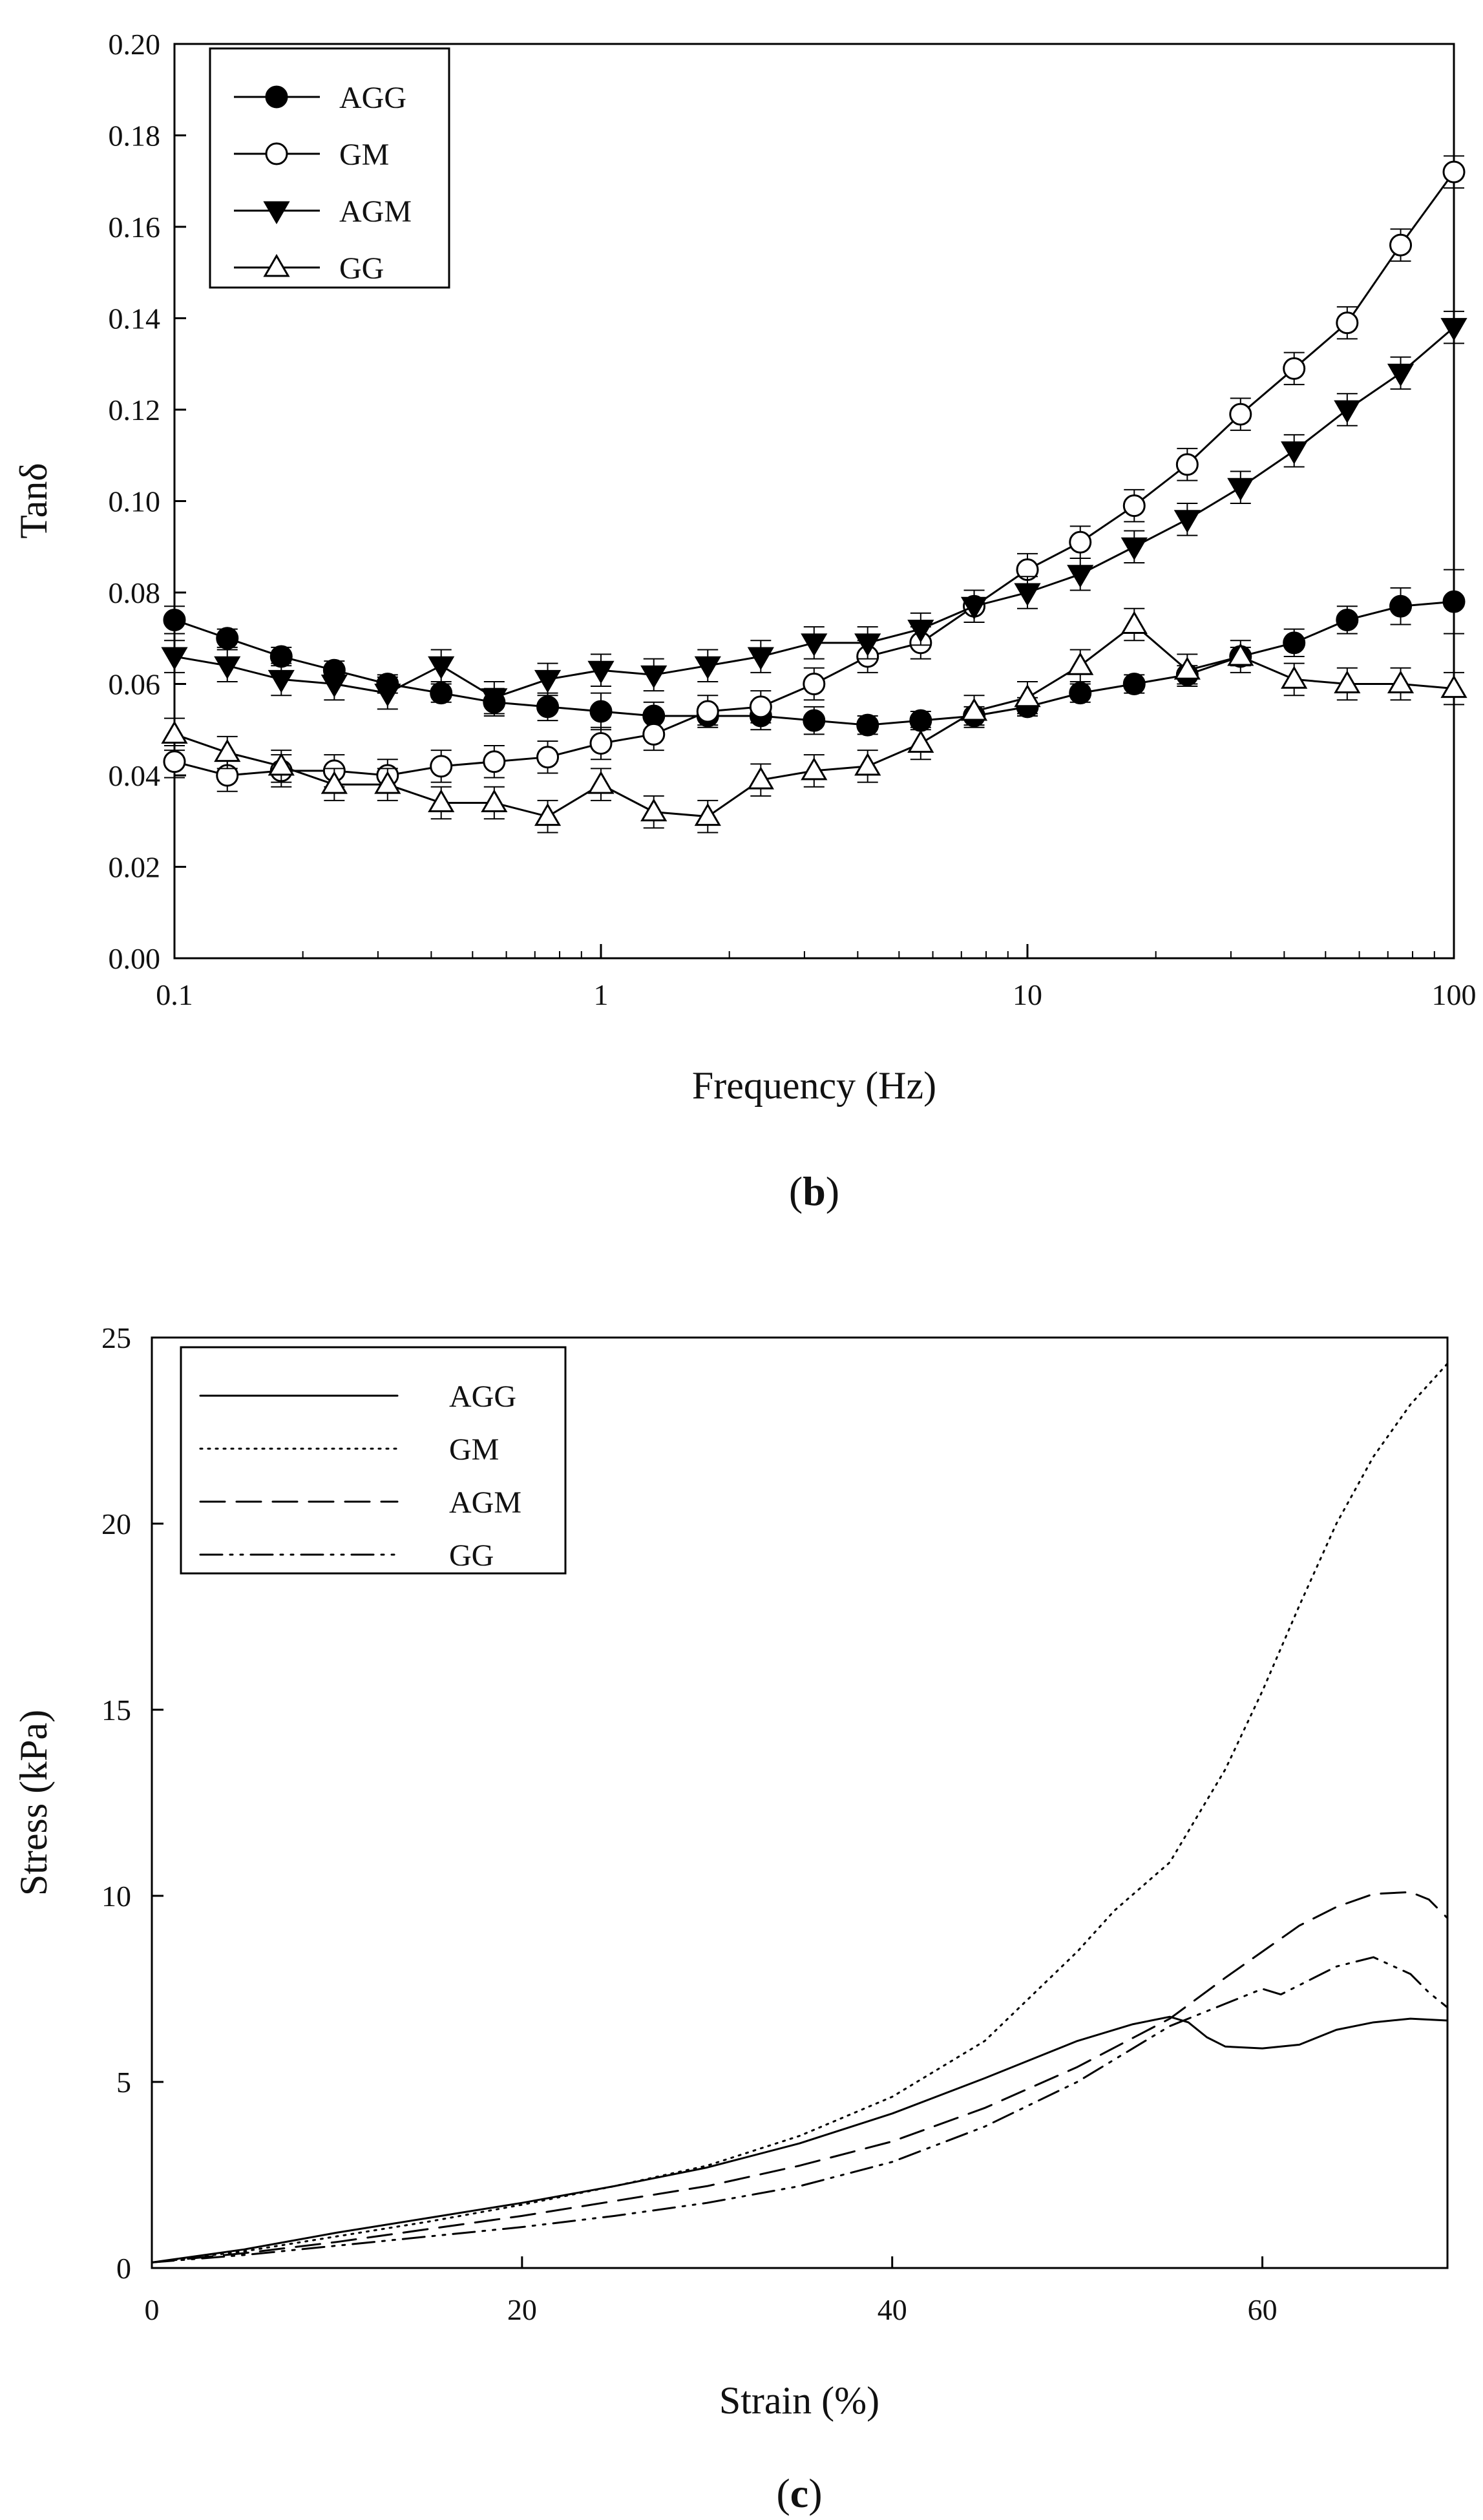 The width and height of the screenshot is (1483, 2520). What do you see at coordinates (799, 2493) in the screenshot?
I see `panel-label-c-letter: c` at bounding box center [799, 2493].